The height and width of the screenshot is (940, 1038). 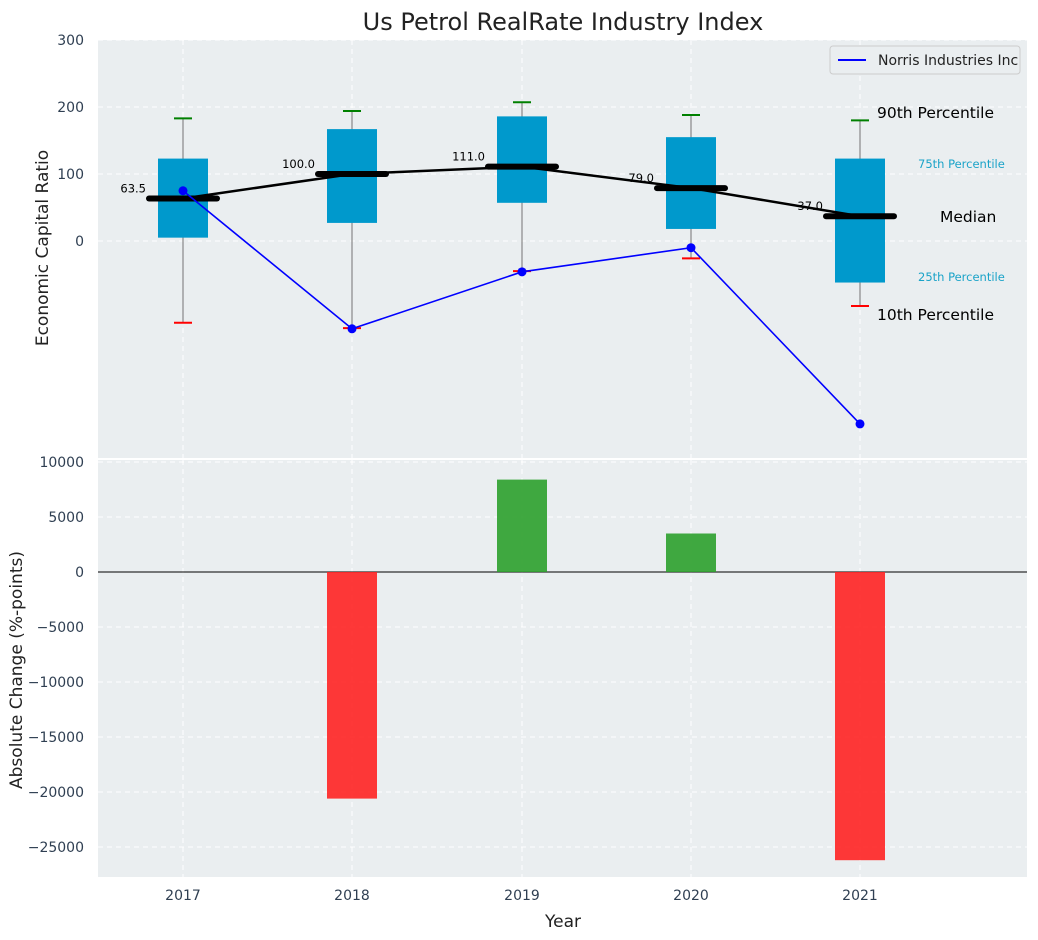 I want to click on median-value-label-2017: 63.5, so click(x=133, y=188).